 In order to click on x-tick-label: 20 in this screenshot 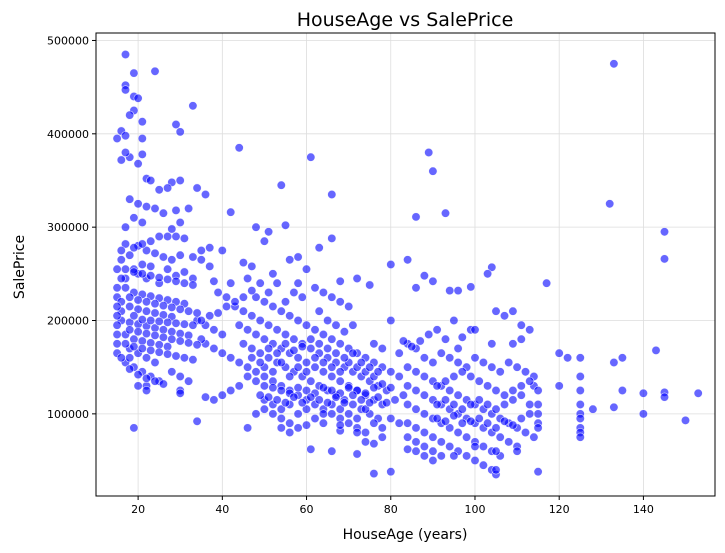, I will do `click(138, 509)`.